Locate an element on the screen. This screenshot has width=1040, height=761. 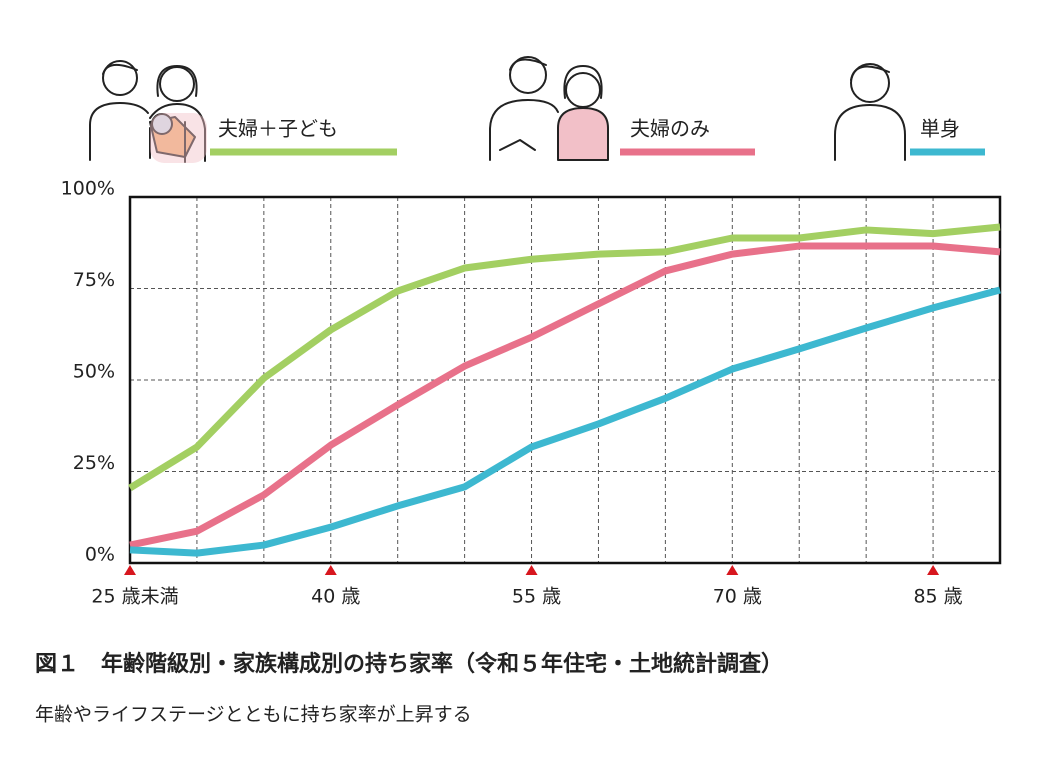
y-tick-label: 75% is located at coordinates (94, 280).